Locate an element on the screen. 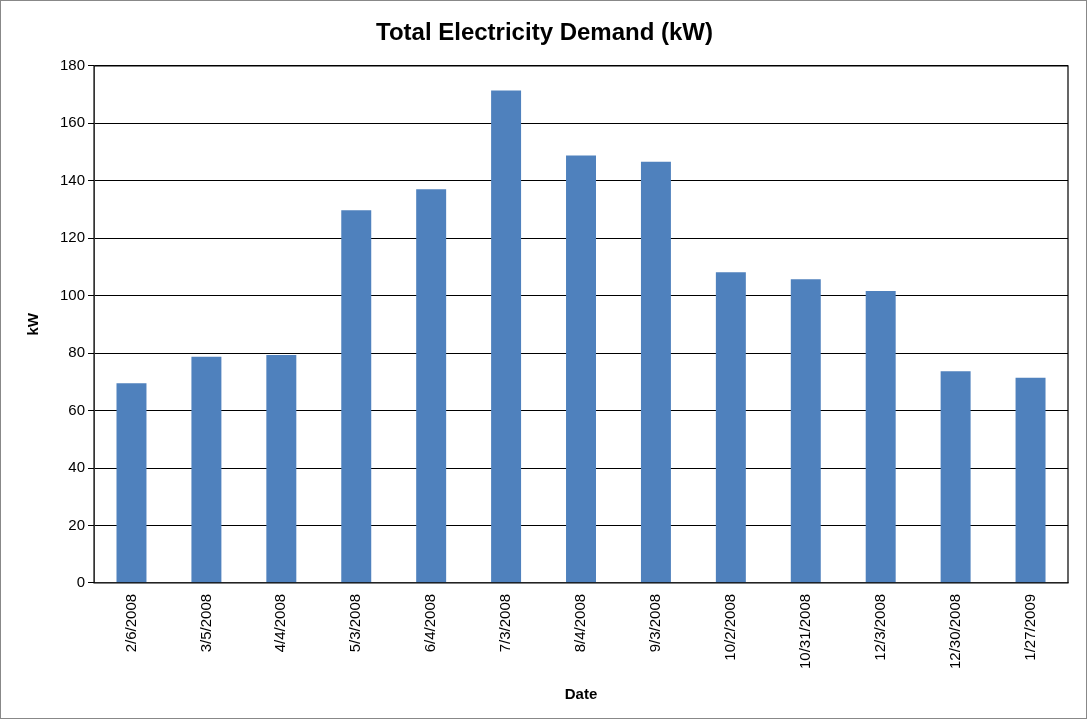  x-tick-label: 10/2/2008 is located at coordinates (729, 627).